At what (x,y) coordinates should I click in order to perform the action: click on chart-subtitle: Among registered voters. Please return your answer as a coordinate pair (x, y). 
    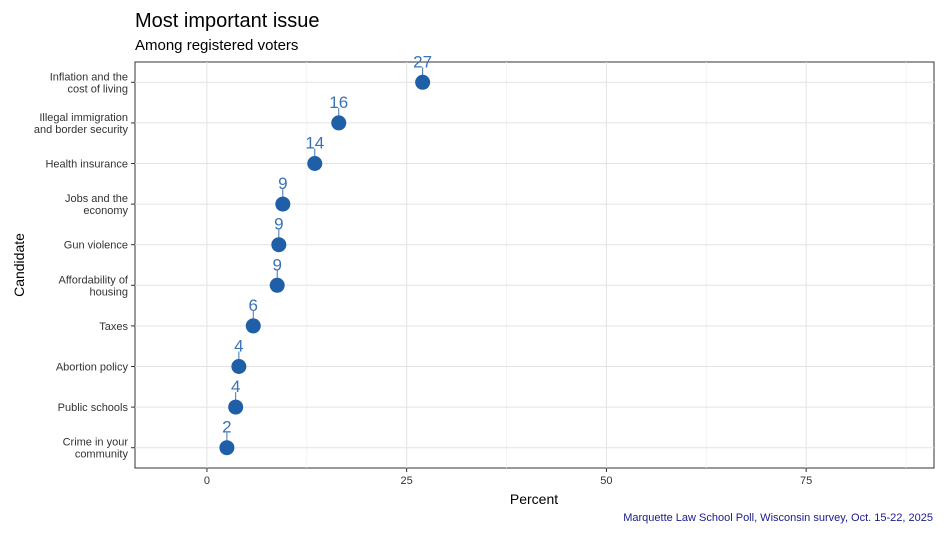
    Looking at the image, I should click on (216, 45).